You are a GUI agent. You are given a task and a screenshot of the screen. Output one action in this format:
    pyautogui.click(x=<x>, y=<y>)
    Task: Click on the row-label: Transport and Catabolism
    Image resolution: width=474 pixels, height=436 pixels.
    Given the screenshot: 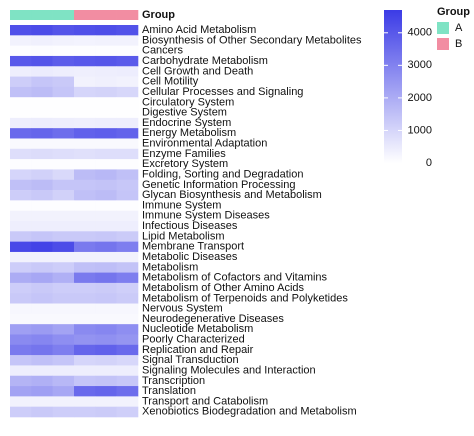 What is the action you would take?
    pyautogui.click(x=205, y=401)
    